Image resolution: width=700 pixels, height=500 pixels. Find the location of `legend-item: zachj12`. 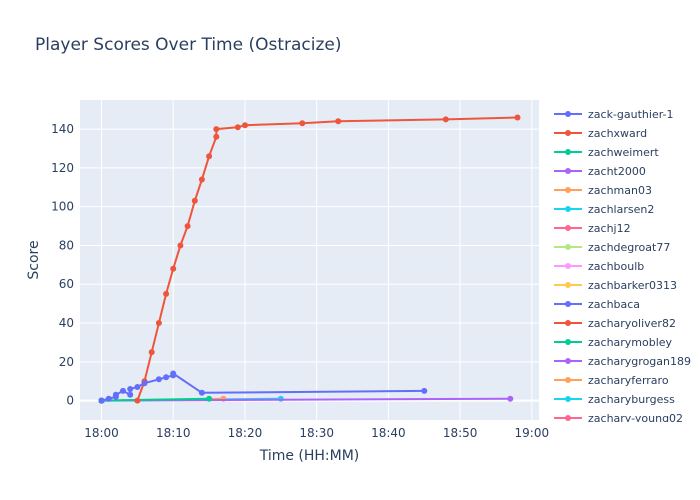

legend-item: zachj12 is located at coordinates (592, 228).